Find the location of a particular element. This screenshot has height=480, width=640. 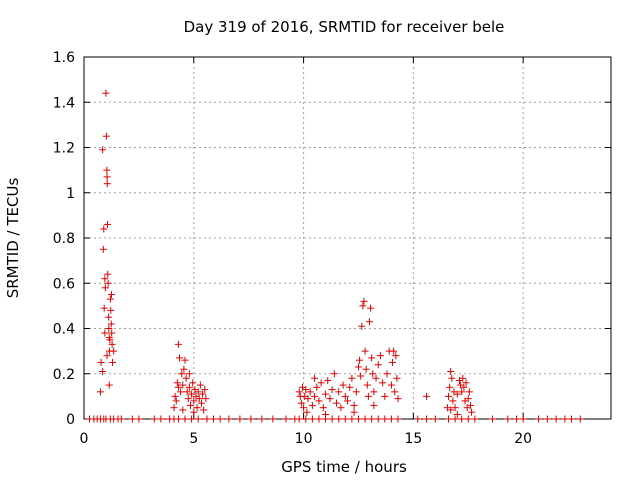

y-tick-label: 1.2 is located at coordinates (64, 149).